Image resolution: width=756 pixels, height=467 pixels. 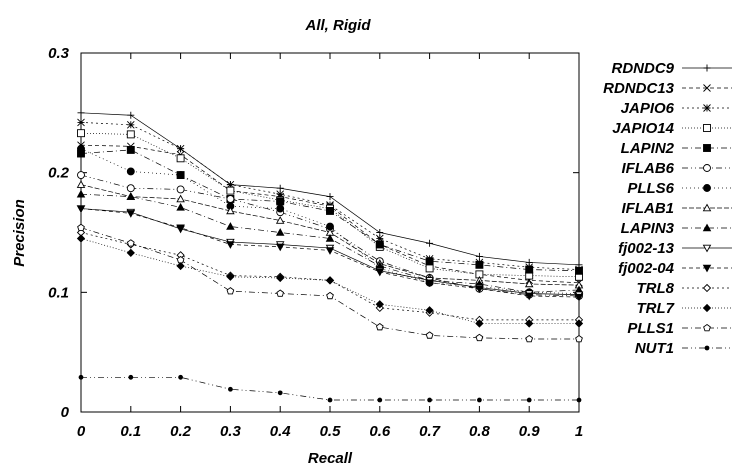 I want to click on y-axis-label: Precision, so click(x=19, y=233).